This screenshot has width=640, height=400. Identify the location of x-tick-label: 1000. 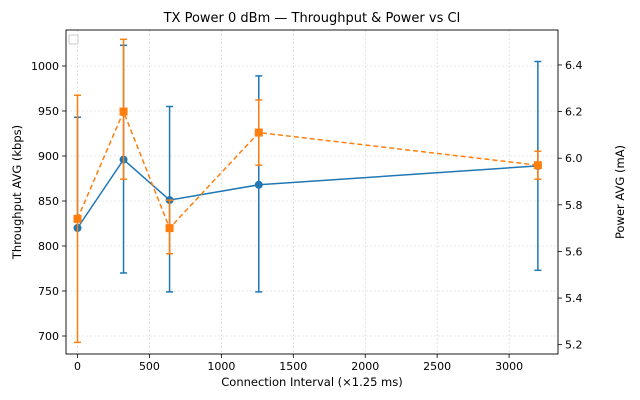
(221, 366).